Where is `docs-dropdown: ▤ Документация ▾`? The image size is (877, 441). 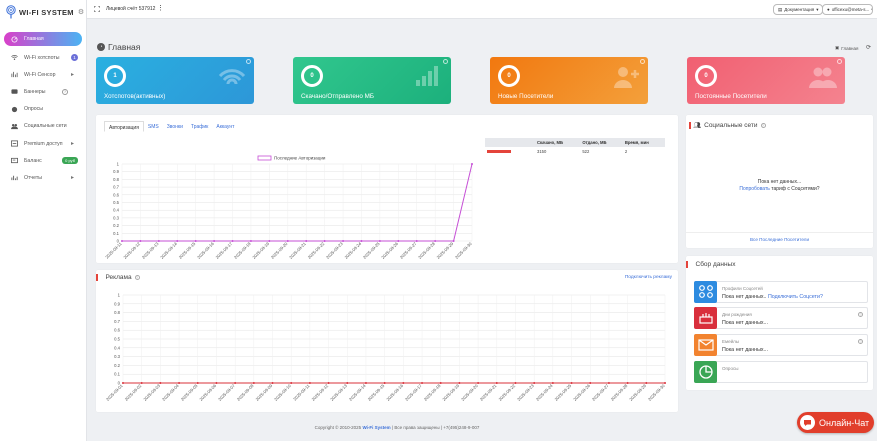
docs-dropdown: ▤ Документация ▾ is located at coordinates (798, 9).